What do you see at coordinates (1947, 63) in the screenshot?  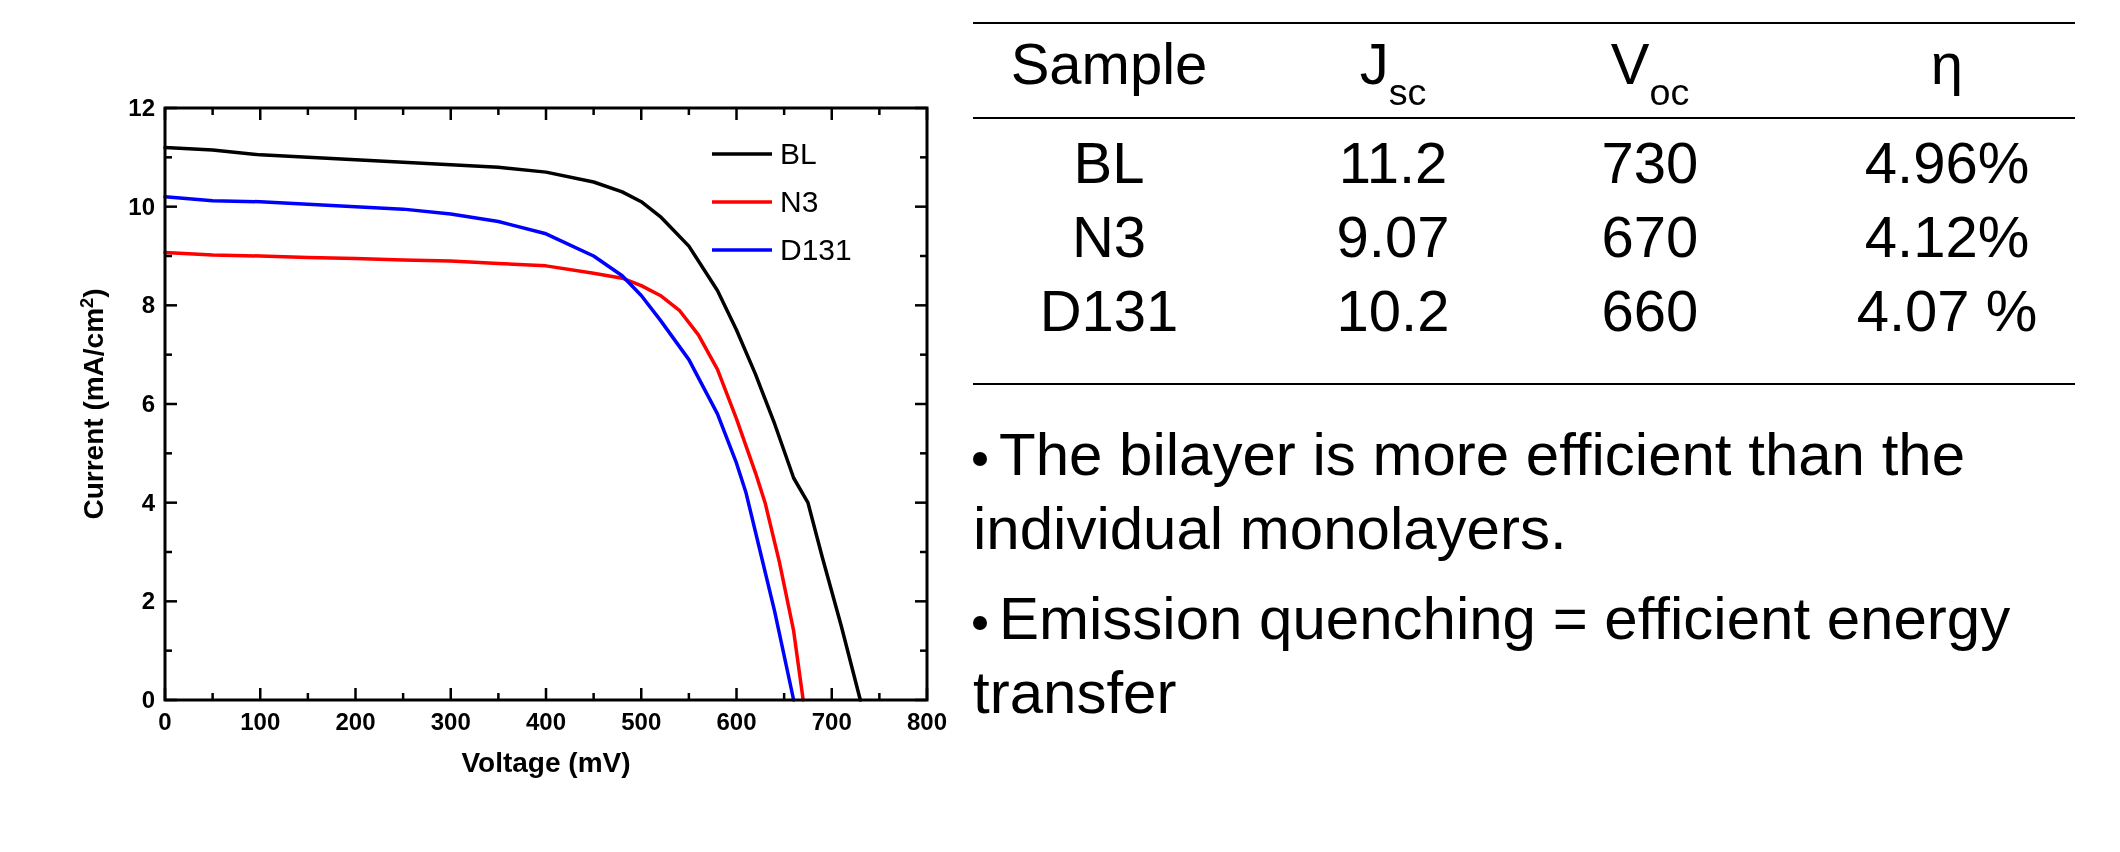 I see `category-label: η` at bounding box center [1947, 63].